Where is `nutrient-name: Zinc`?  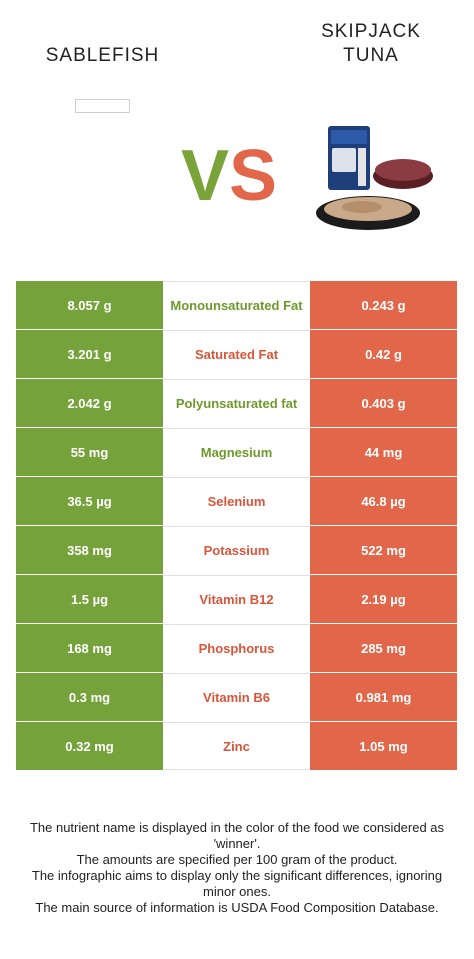 nutrient-name: Zinc is located at coordinates (236, 746).